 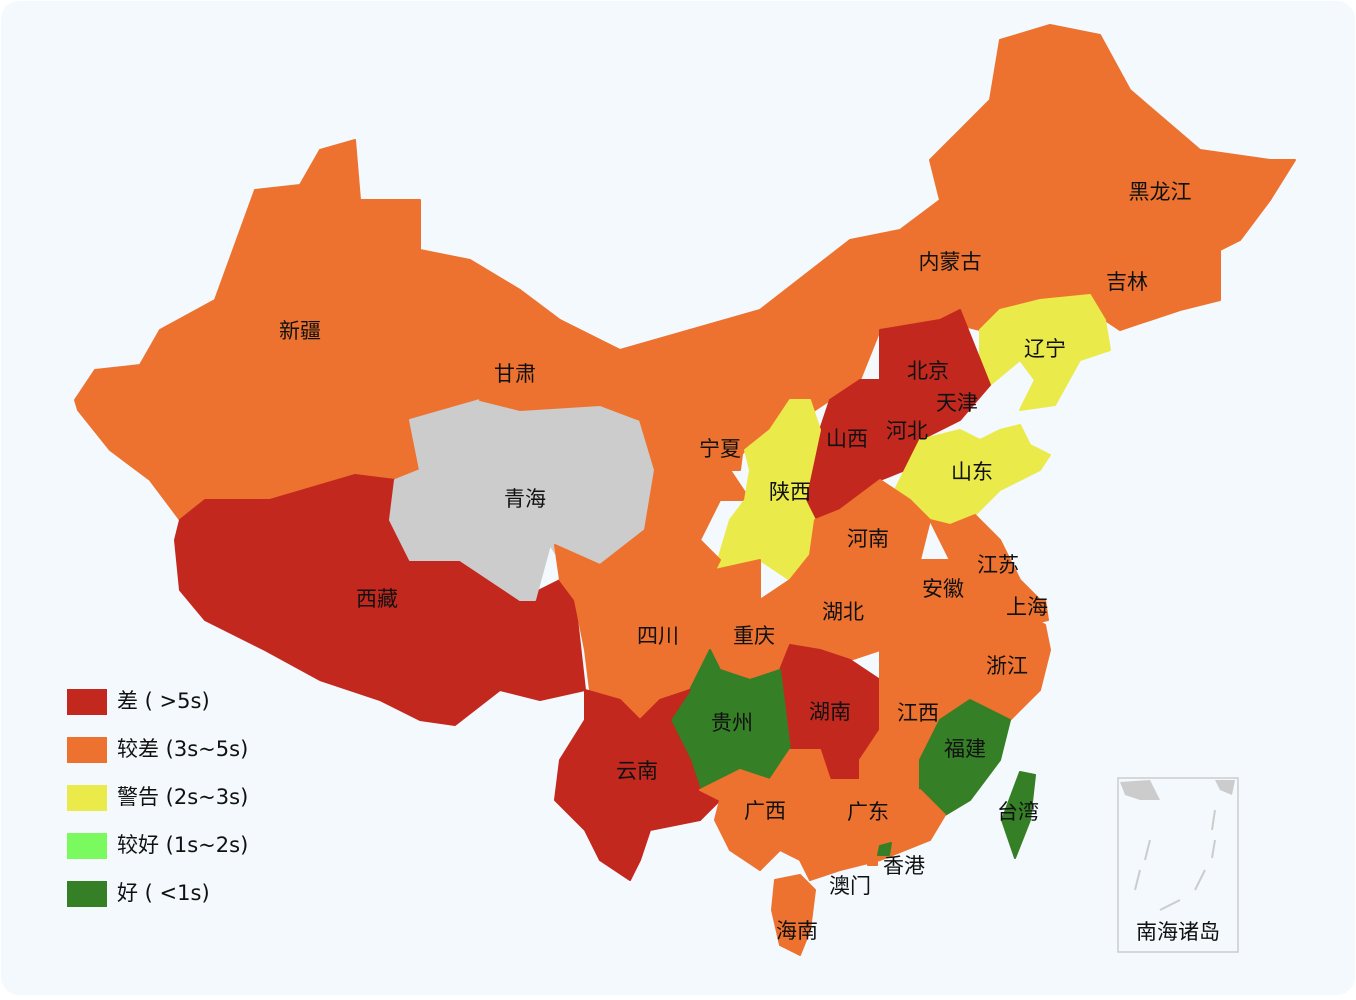 I want to click on province-label: 青海, so click(x=525, y=499).